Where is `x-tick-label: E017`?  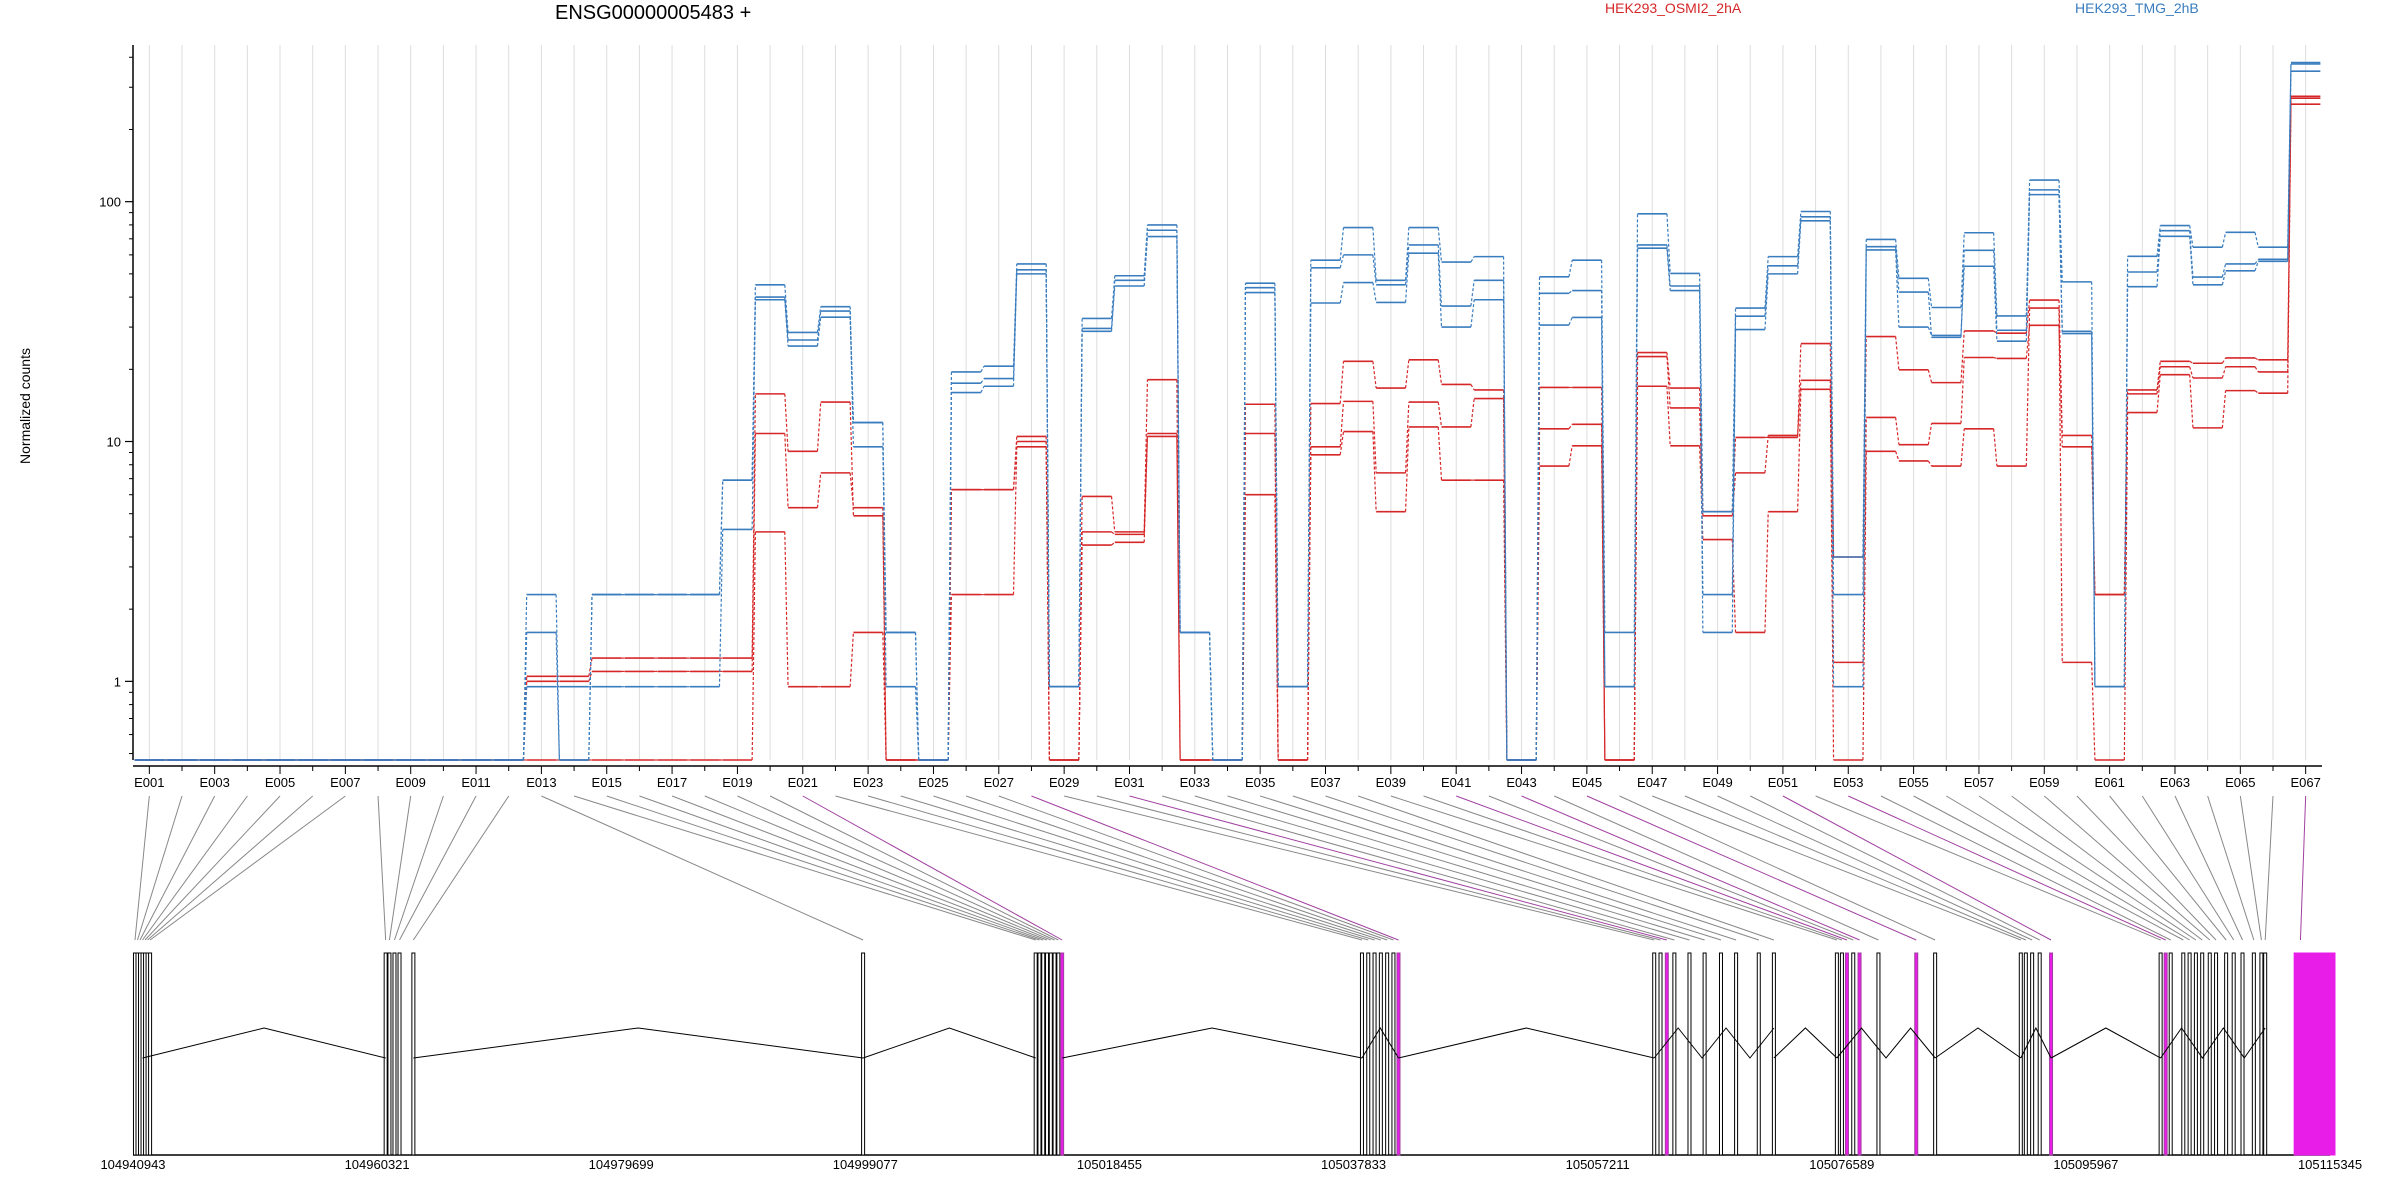
x-tick-label: E017 is located at coordinates (672, 782).